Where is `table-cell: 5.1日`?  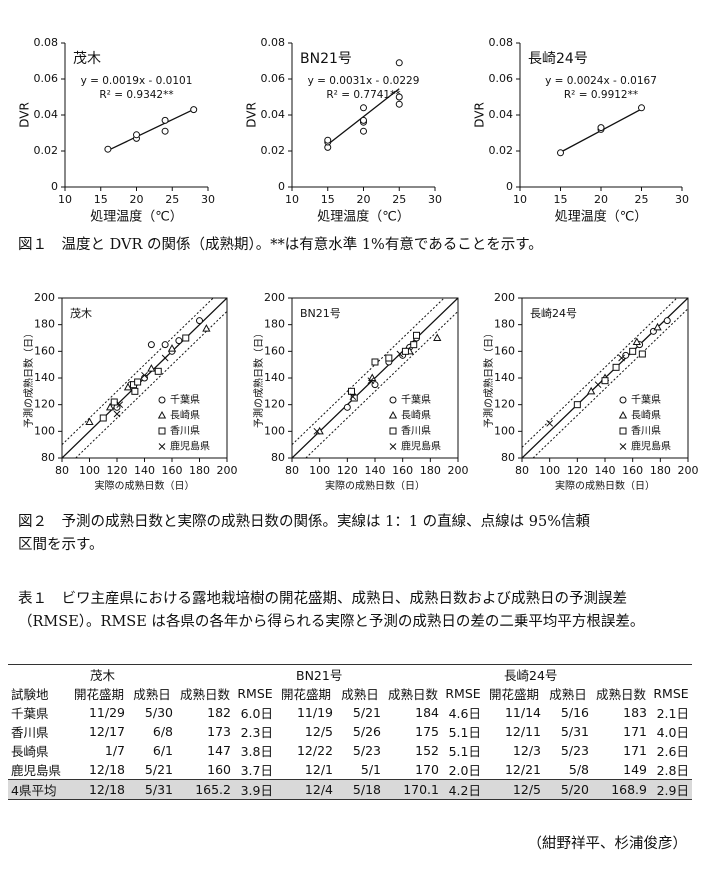 table-cell: 5.1日 is located at coordinates (464, 751).